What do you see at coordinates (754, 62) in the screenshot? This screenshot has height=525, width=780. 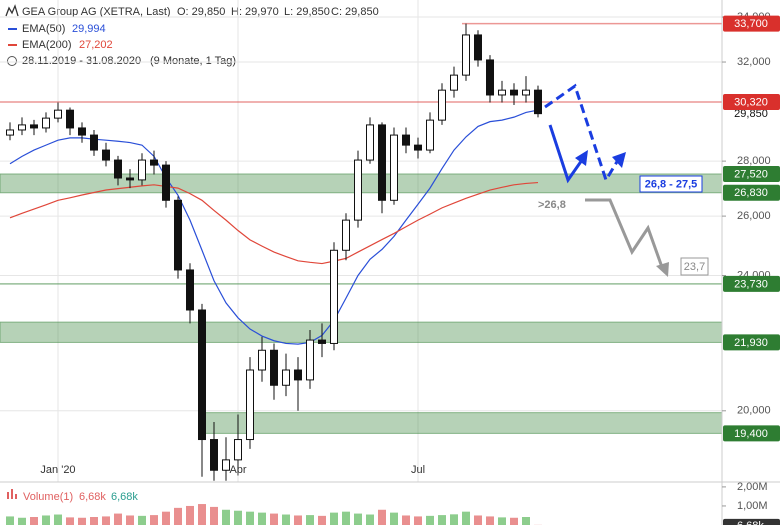 I see `y-tick-label: 32,000` at bounding box center [754, 62].